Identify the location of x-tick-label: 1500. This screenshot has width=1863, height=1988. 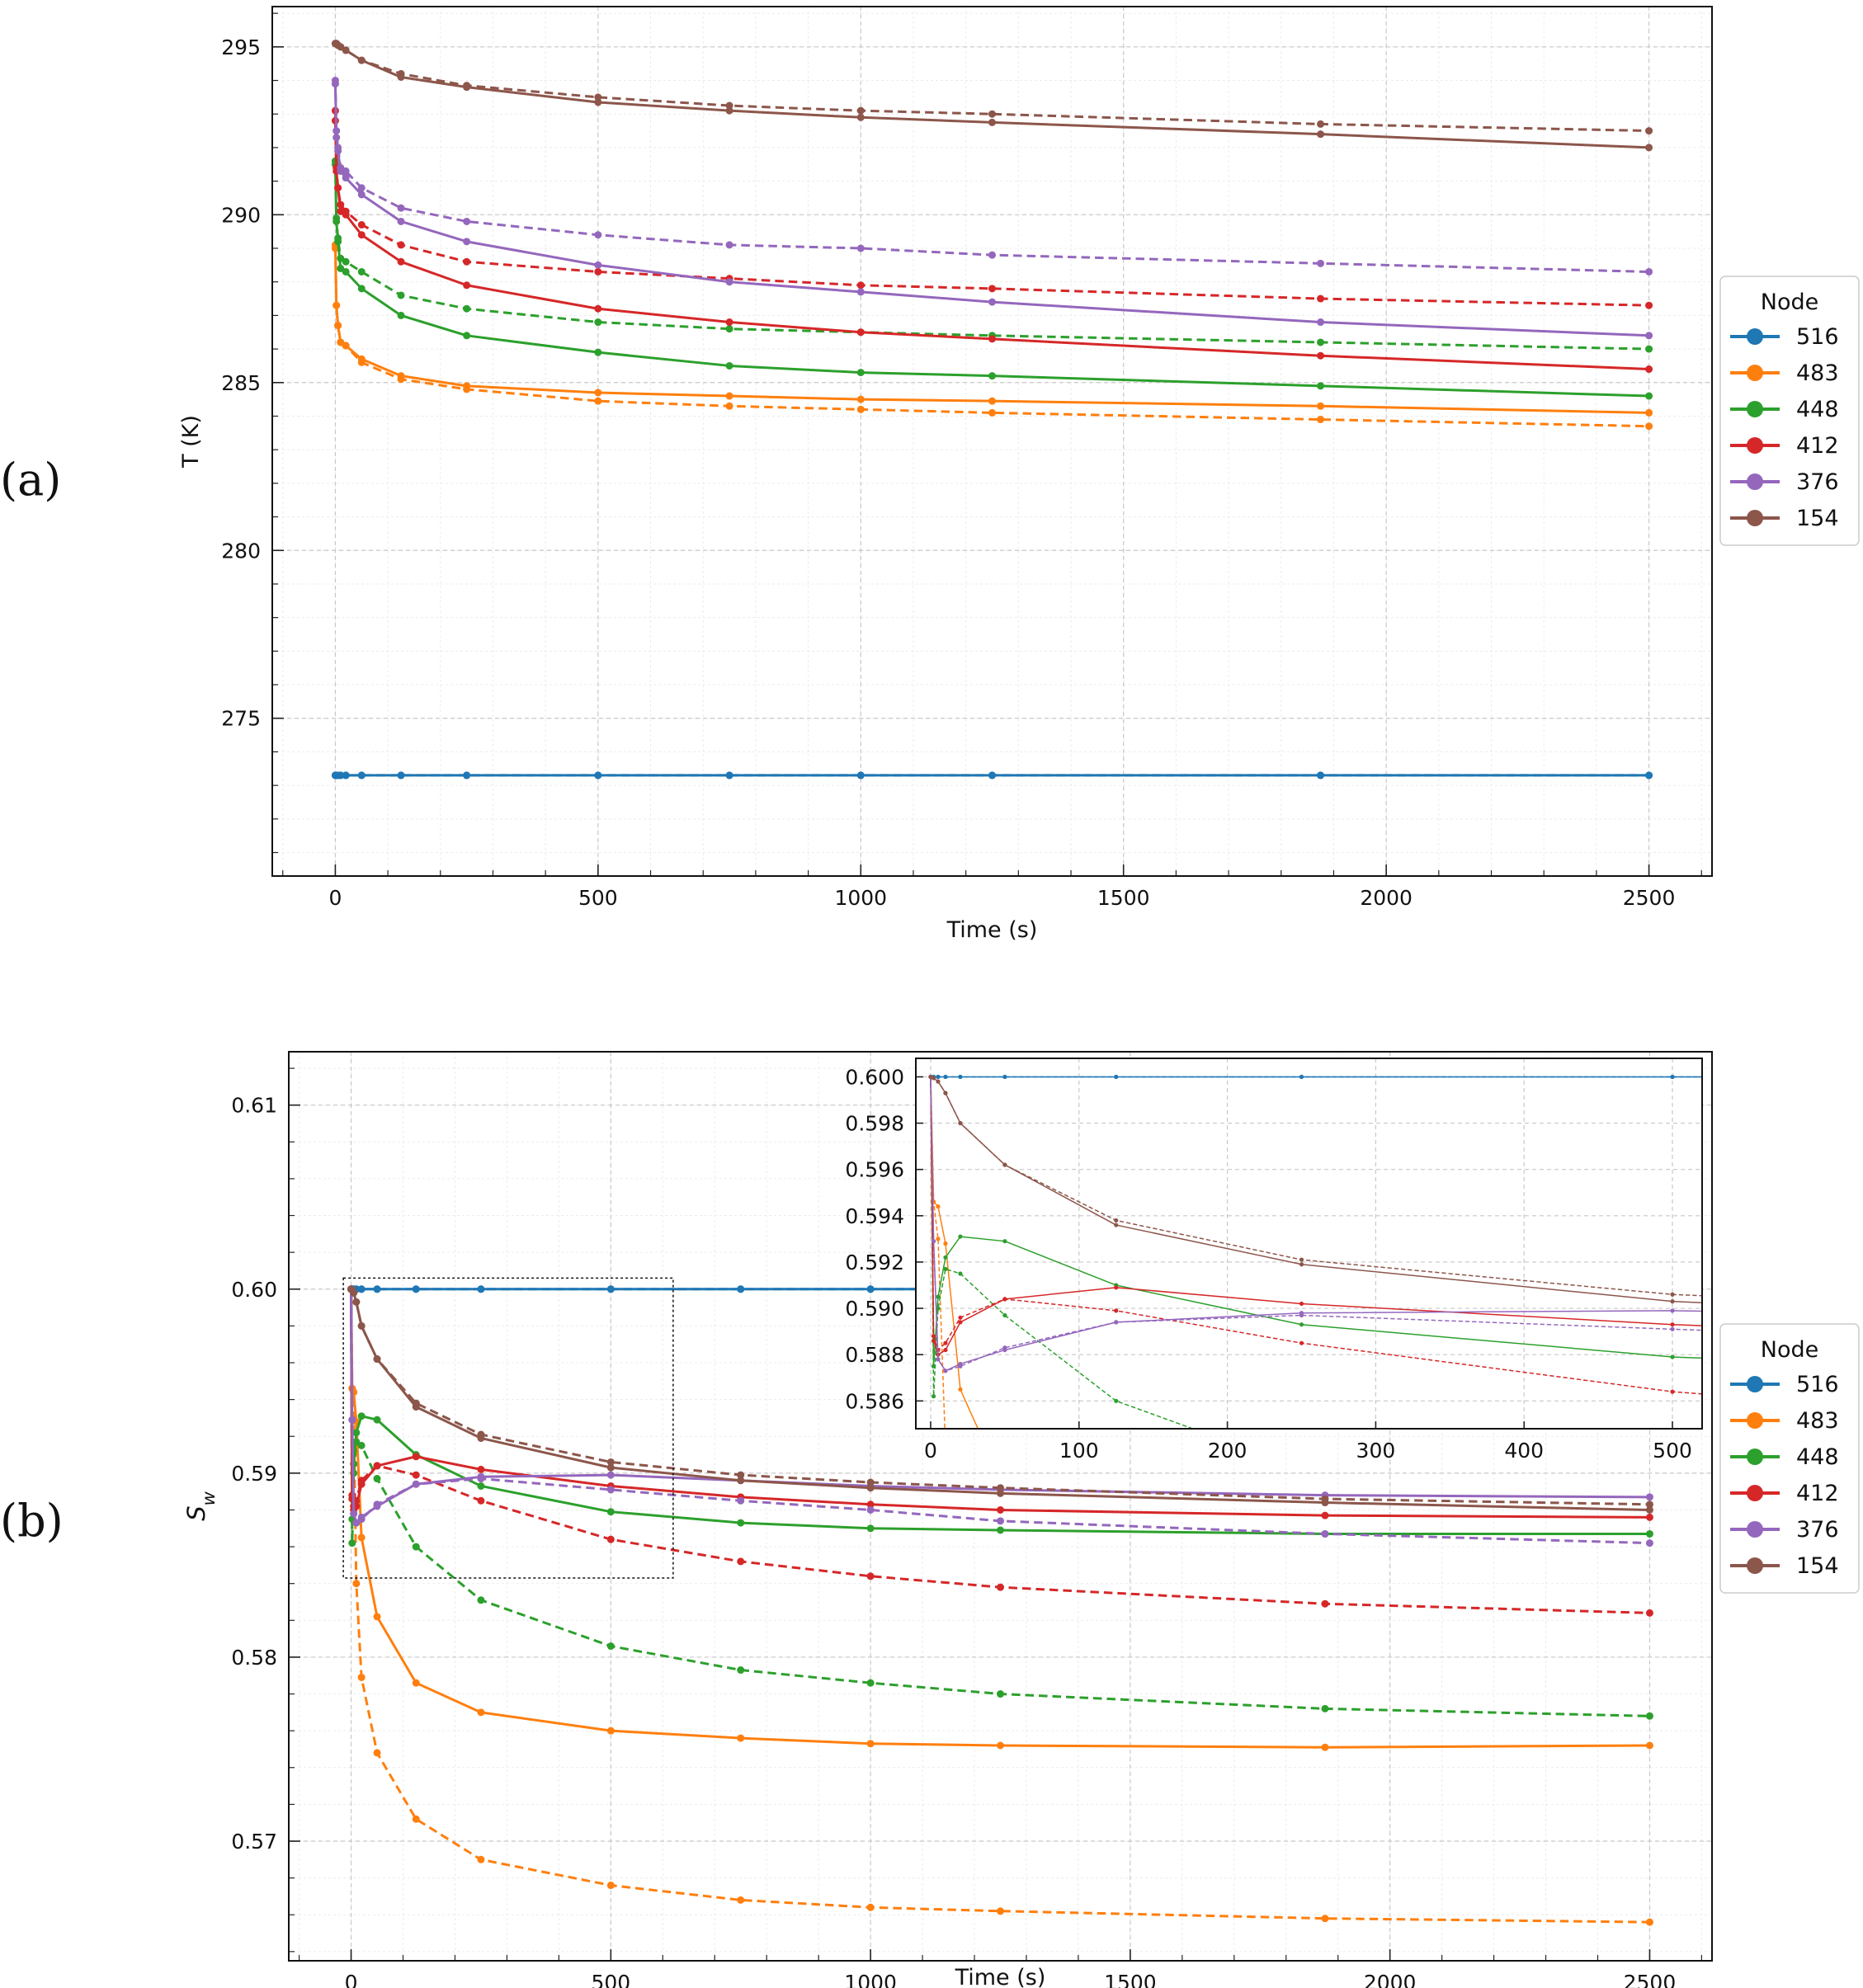
(1130, 1979).